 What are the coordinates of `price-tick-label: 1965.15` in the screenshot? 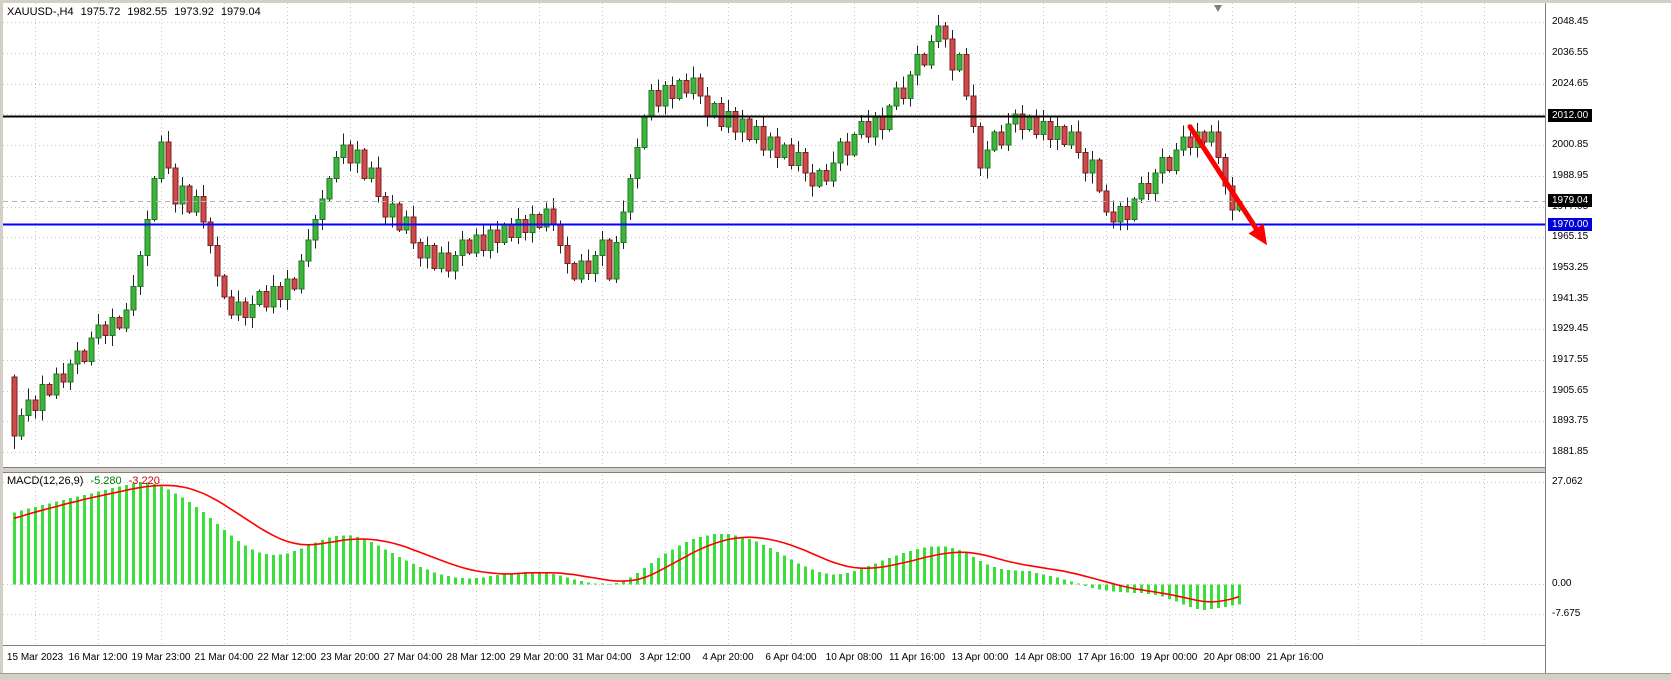 It's located at (1570, 237).